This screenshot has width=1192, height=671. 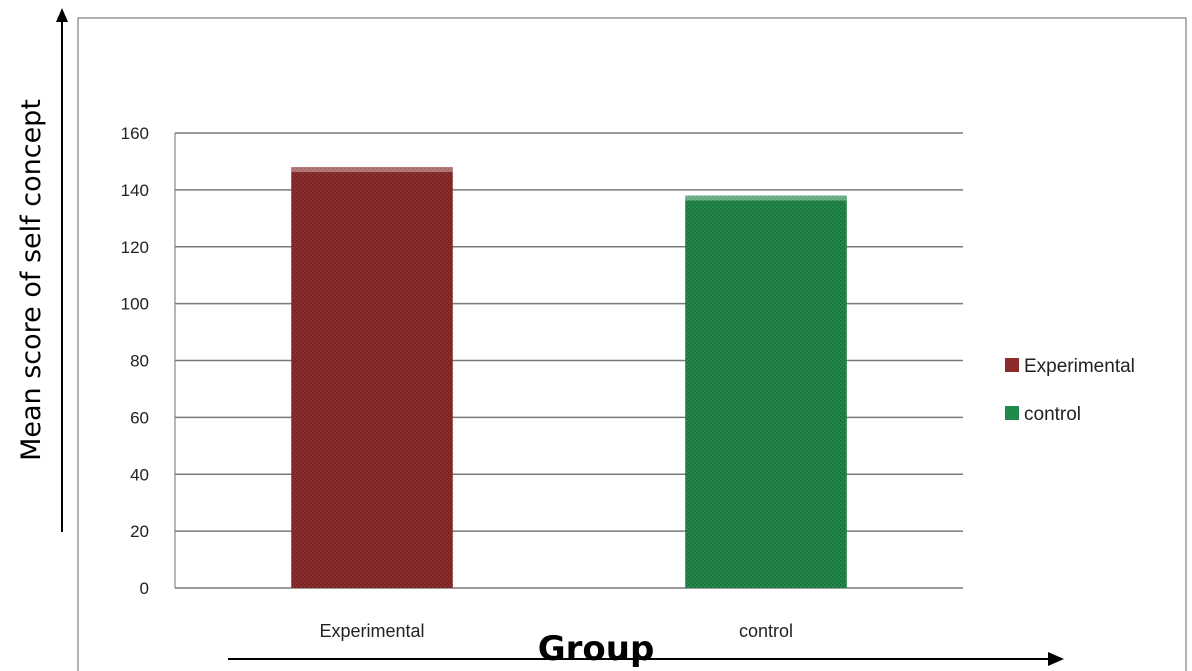 I want to click on y-axis-title: Mean score of self concept, so click(x=31, y=280).